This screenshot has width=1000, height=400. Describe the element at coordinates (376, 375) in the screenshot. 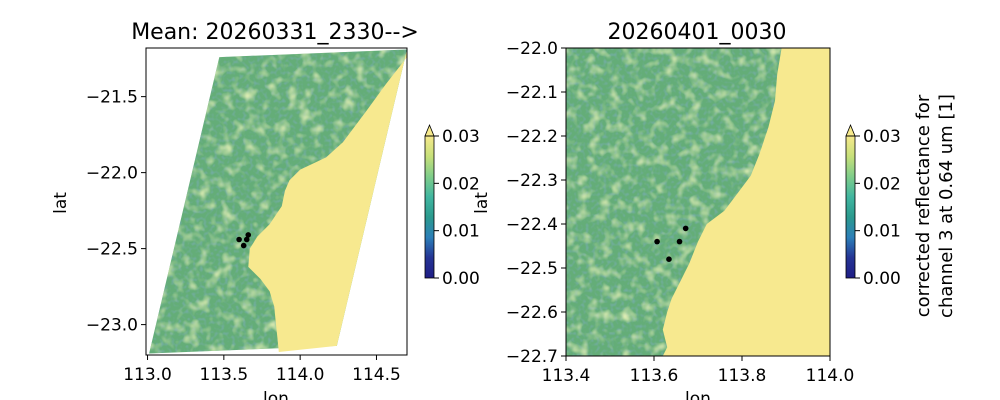

I see `x-tick-label: 114.5` at that location.